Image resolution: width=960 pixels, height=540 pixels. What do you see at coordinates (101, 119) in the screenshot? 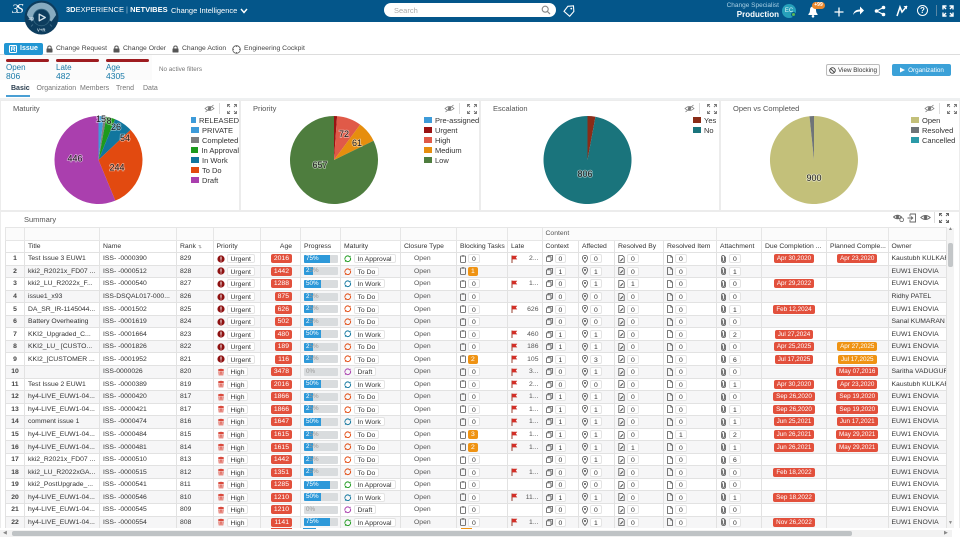
I see `svg-text: 15` at bounding box center [101, 119].